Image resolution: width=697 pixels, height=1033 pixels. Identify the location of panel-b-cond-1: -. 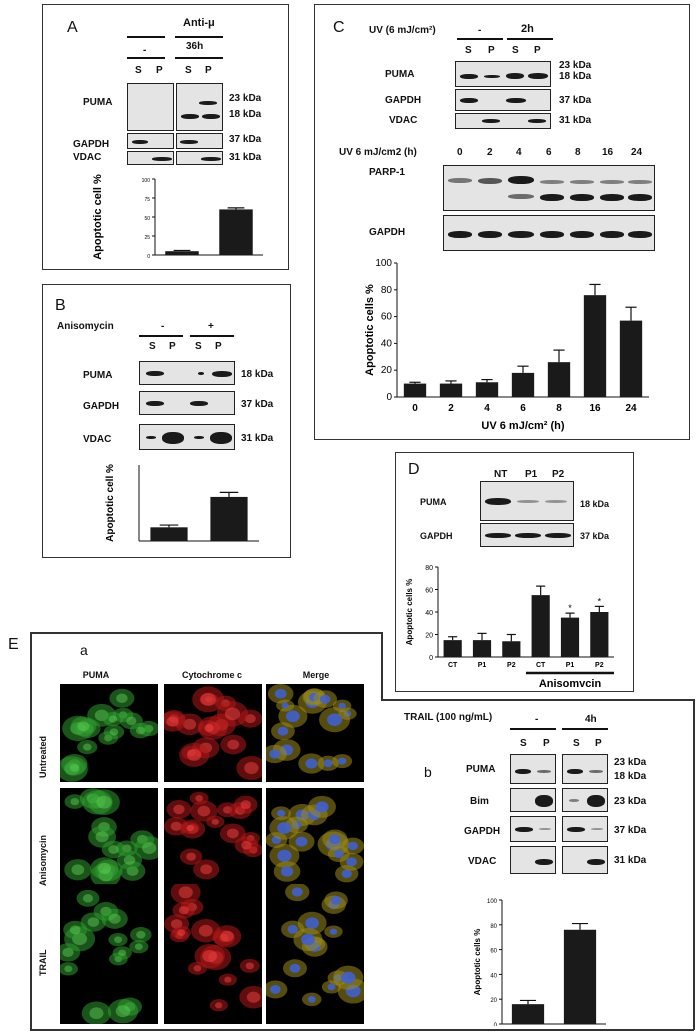
(163, 326).